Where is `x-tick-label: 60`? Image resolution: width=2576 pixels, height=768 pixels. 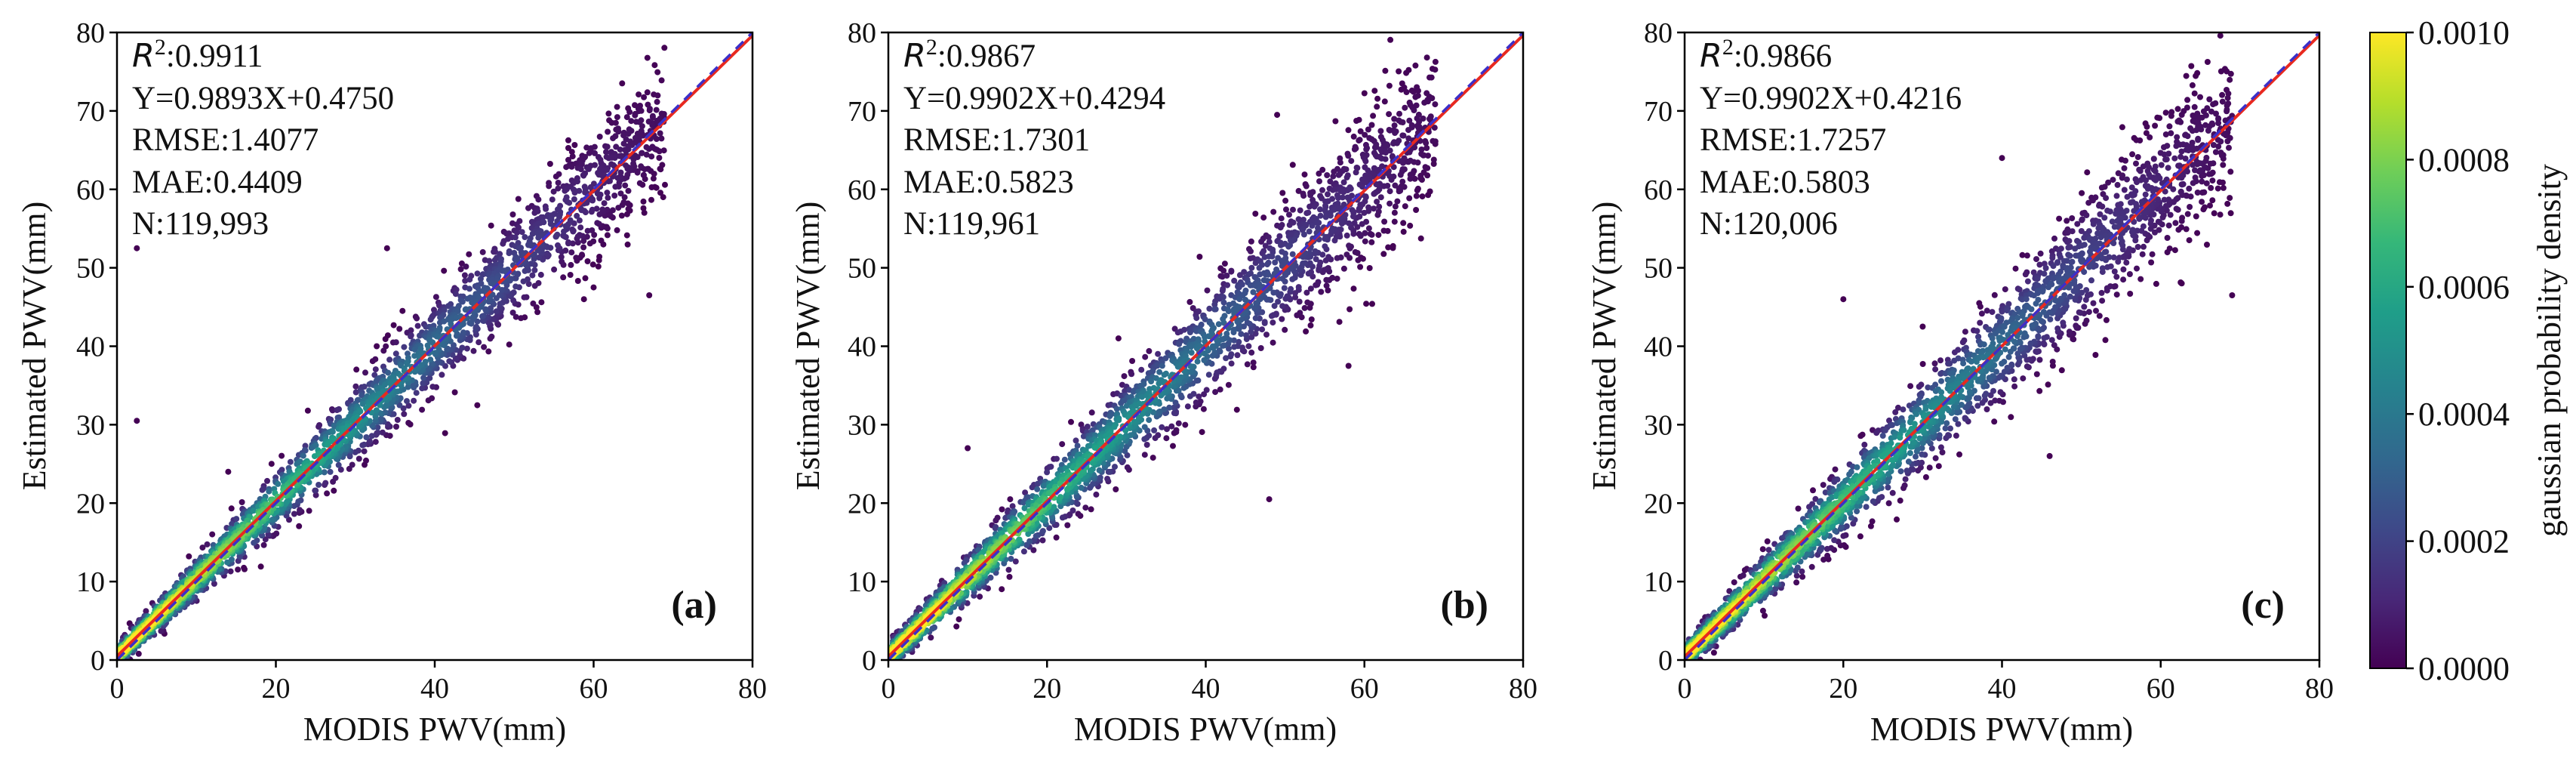
x-tick-label: 60 is located at coordinates (594, 689).